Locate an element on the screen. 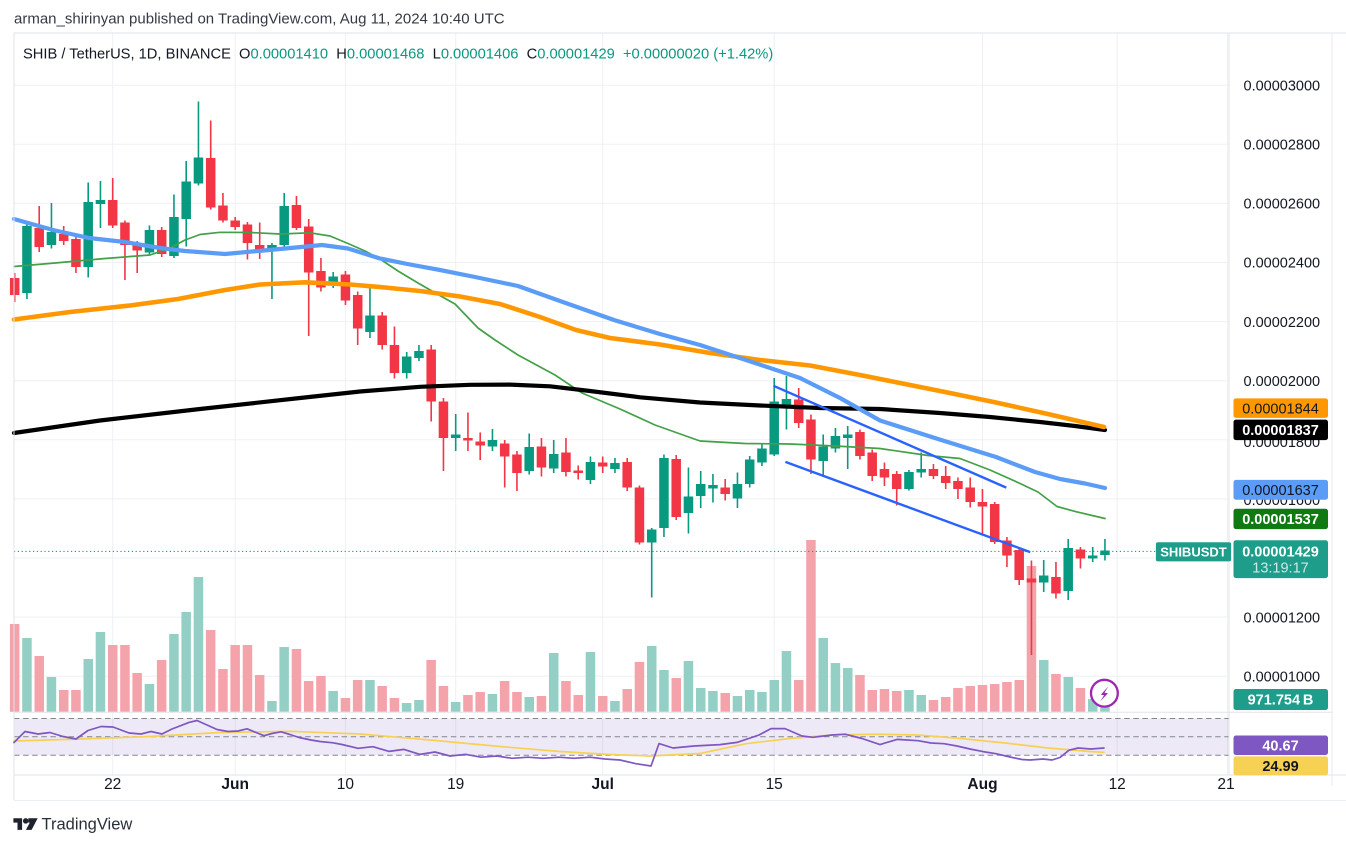  svg-text: 0.00001429 is located at coordinates (1280, 552).